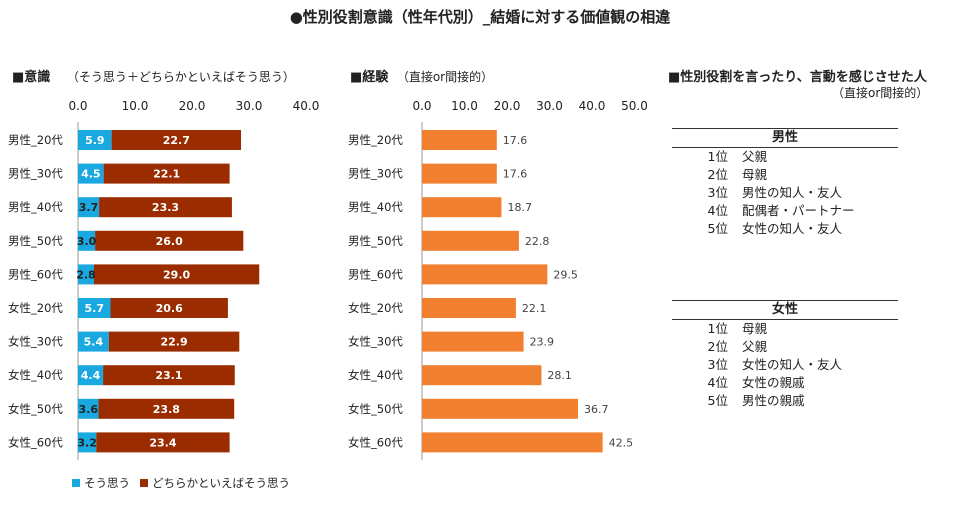 The height and width of the screenshot is (507, 960). What do you see at coordinates (168, 375) in the screenshot?
I see `data-label-series-2: 23.1` at bounding box center [168, 375].